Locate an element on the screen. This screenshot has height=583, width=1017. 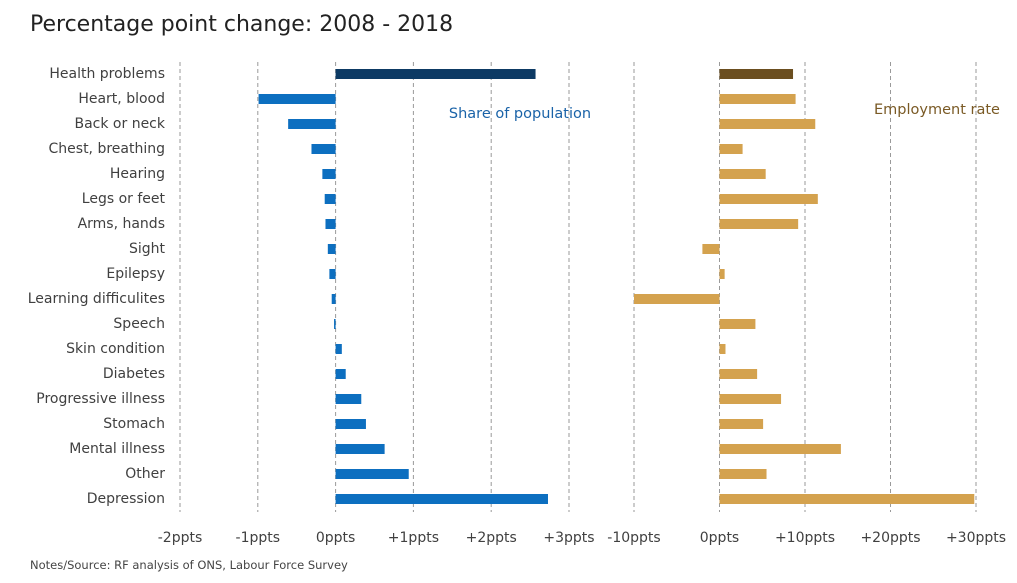
category-label-depression: Depression is located at coordinates (126, 499).